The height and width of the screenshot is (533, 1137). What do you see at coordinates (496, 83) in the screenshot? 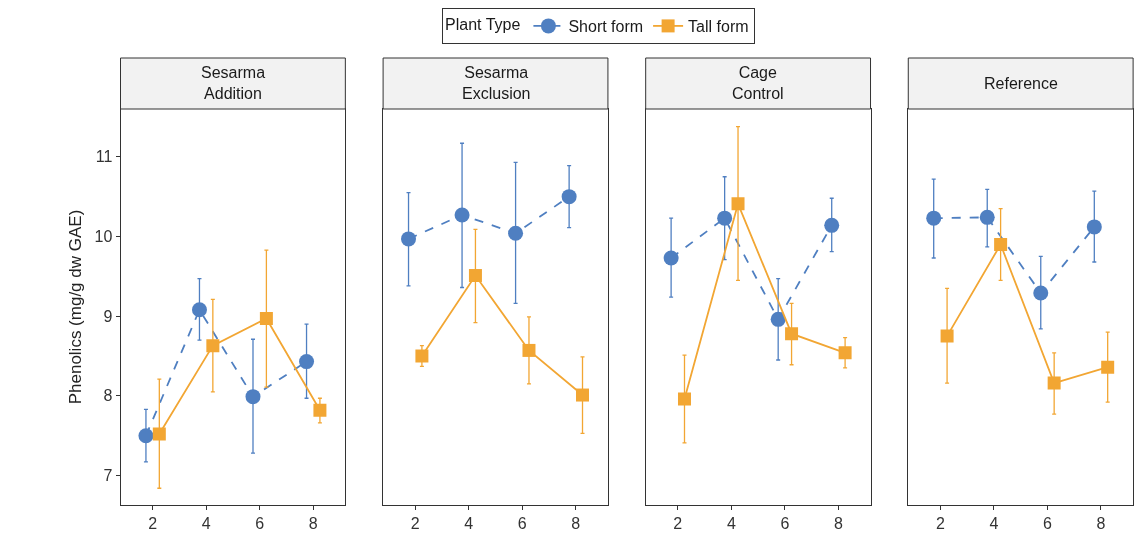
I see `chart-title: Sesarma Exclusion` at bounding box center [496, 83].